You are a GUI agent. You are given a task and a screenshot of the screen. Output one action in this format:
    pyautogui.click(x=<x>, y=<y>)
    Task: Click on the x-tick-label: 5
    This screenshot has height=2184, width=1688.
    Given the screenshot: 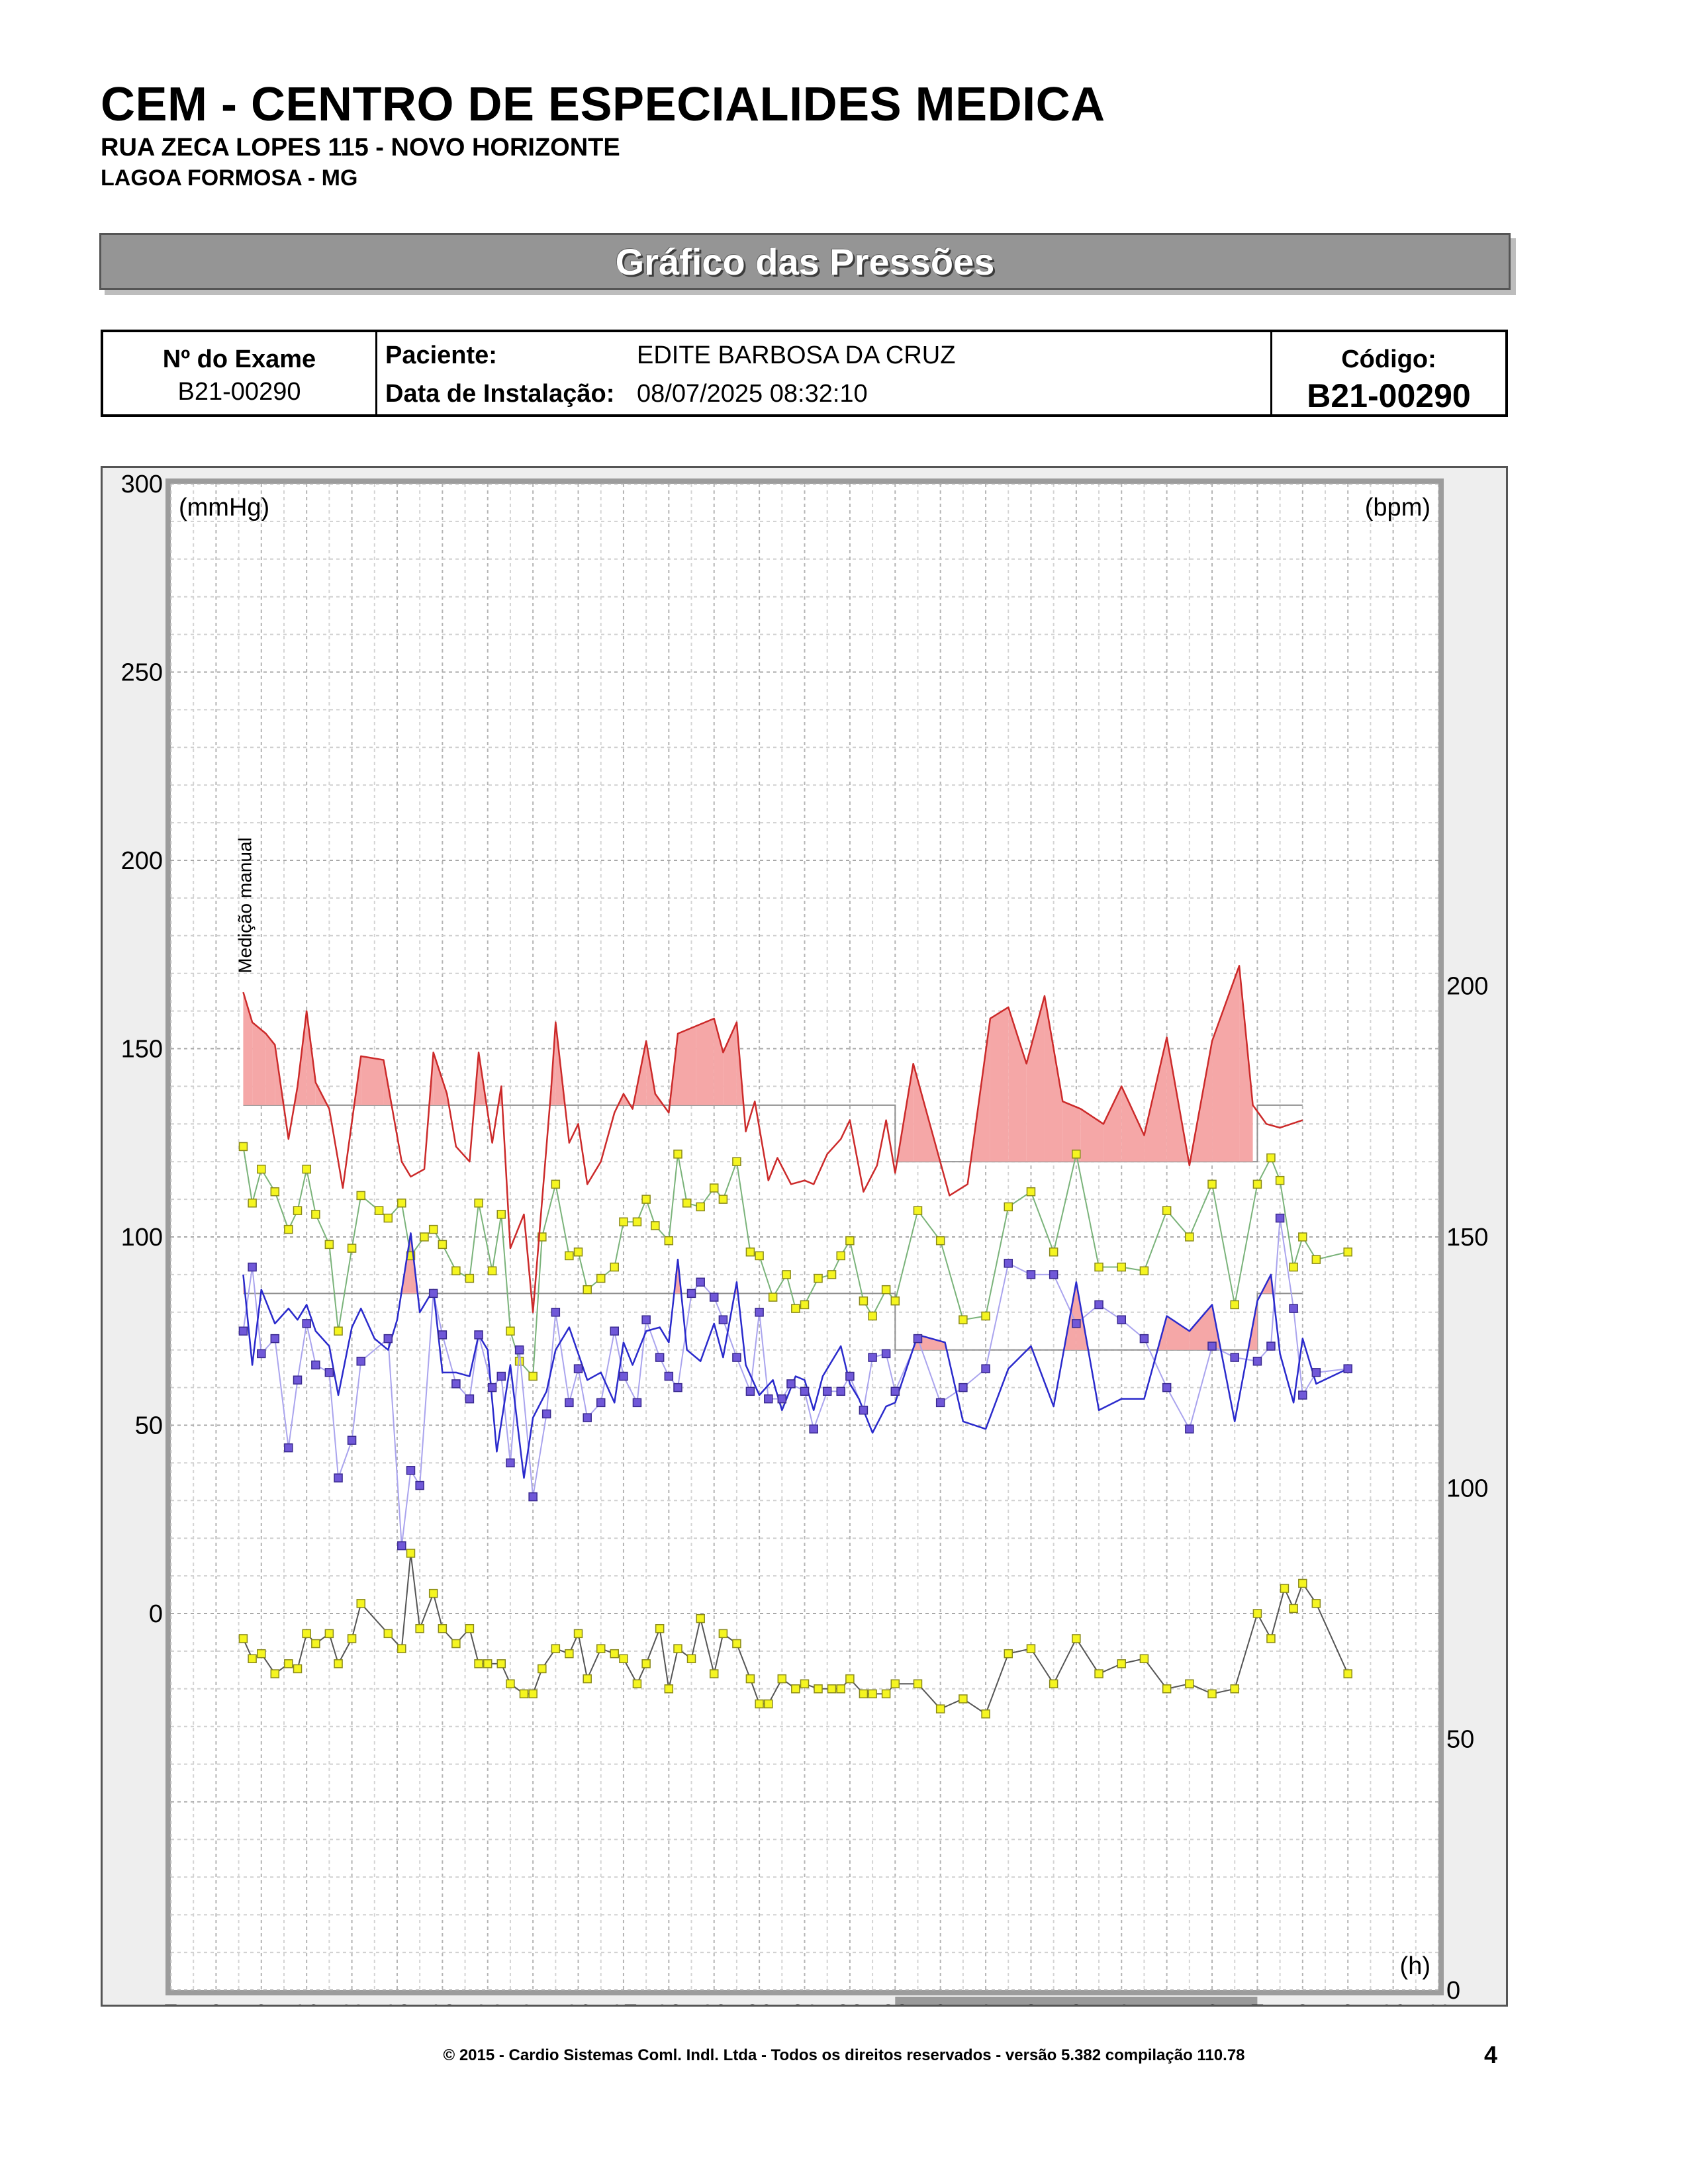 What is the action you would take?
    pyautogui.click(x=1167, y=2002)
    